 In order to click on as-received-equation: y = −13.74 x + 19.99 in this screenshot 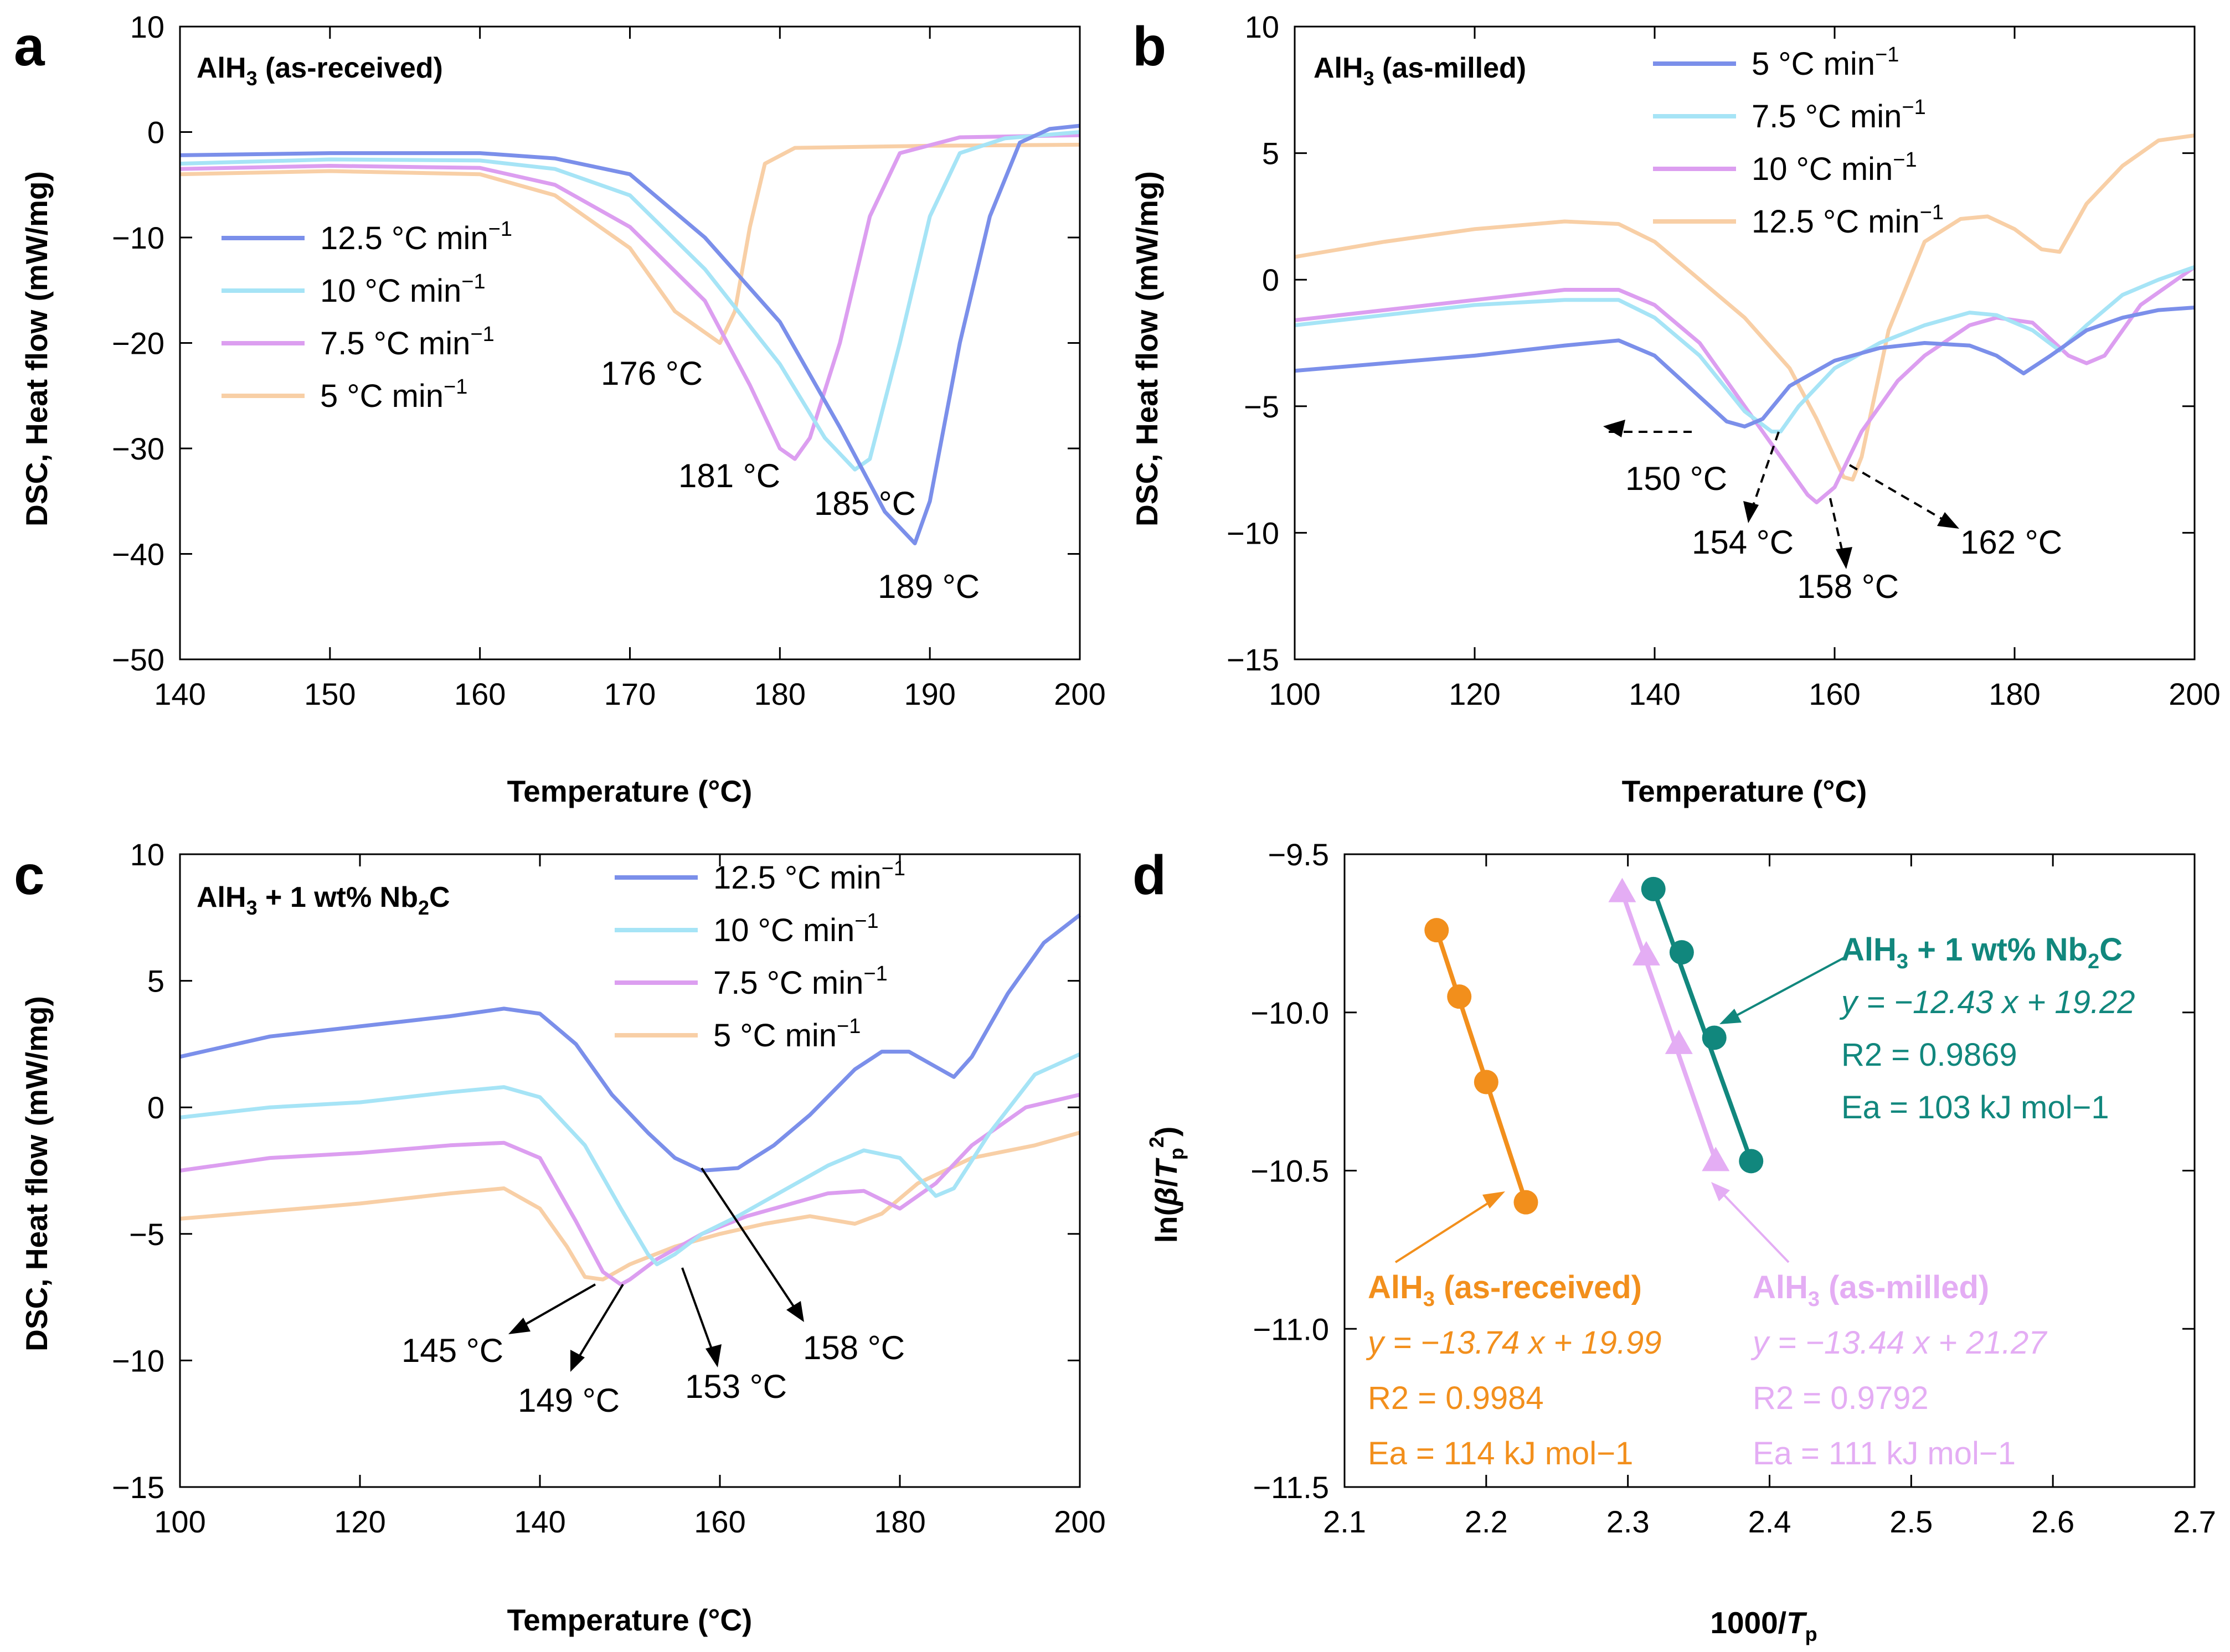, I will do `click(1514, 1343)`.